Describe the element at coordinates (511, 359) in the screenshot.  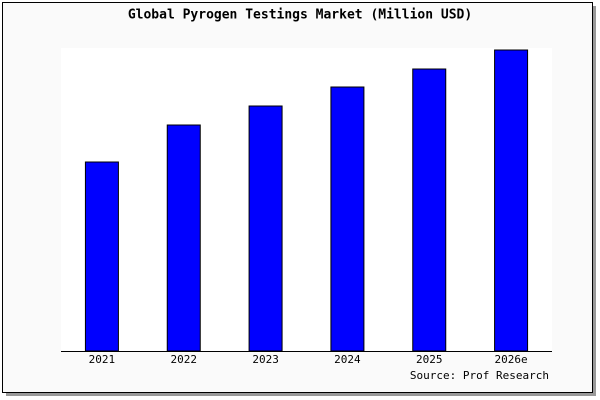
I see `x-tick-label: 2026e` at that location.